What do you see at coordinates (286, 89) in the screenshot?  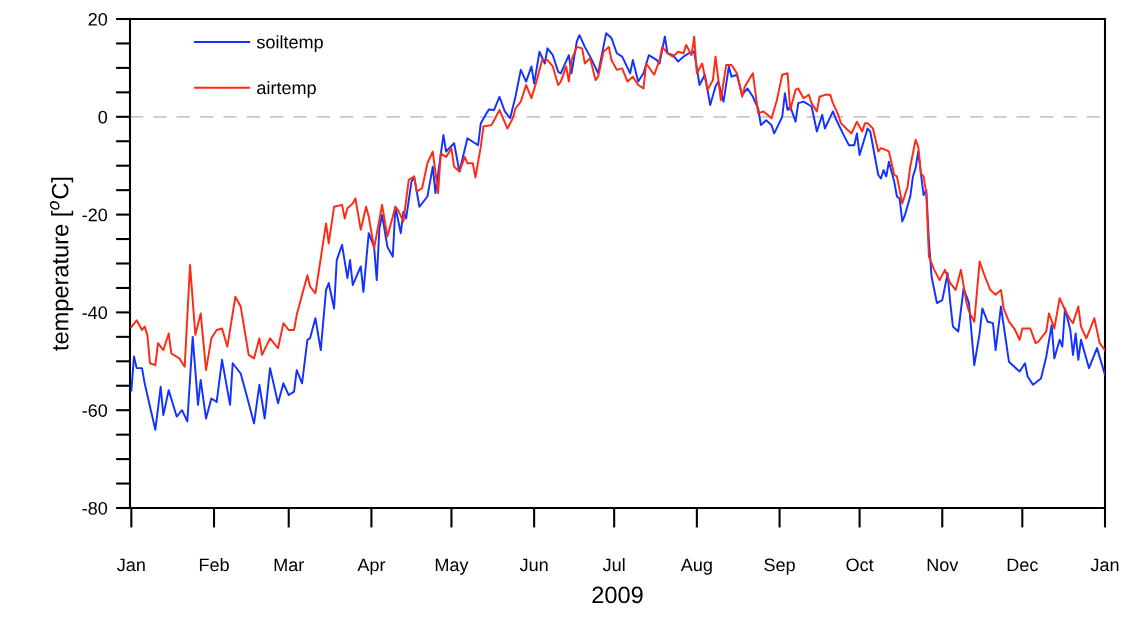 I see `legend-label: airtemp` at bounding box center [286, 89].